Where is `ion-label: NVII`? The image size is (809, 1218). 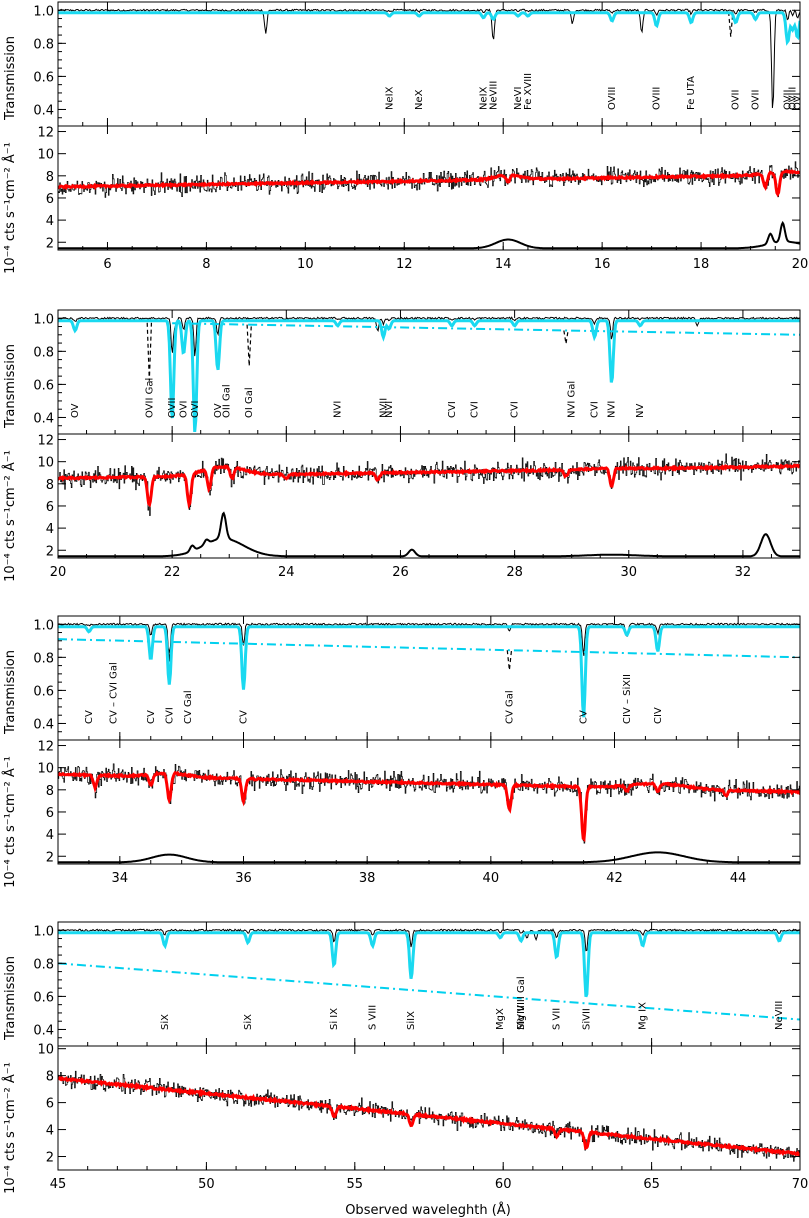 ion-label: NVII is located at coordinates (383, 408).